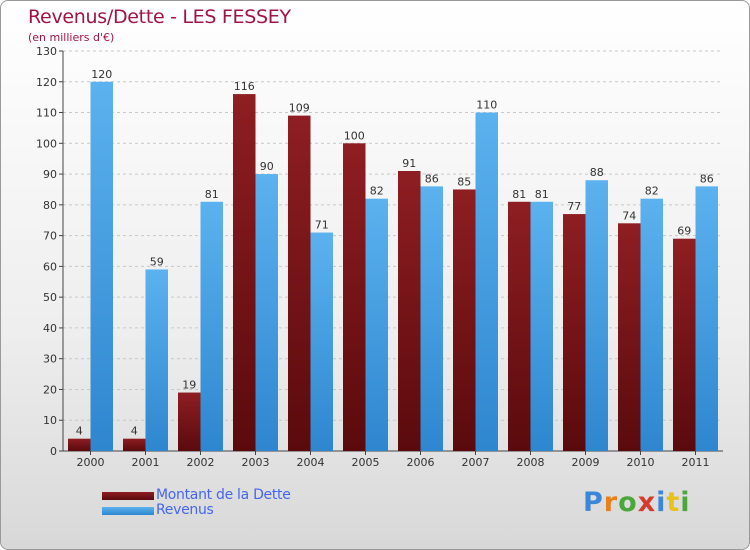 This screenshot has width=750, height=550. I want to click on data-label-revenue: 71, so click(322, 225).